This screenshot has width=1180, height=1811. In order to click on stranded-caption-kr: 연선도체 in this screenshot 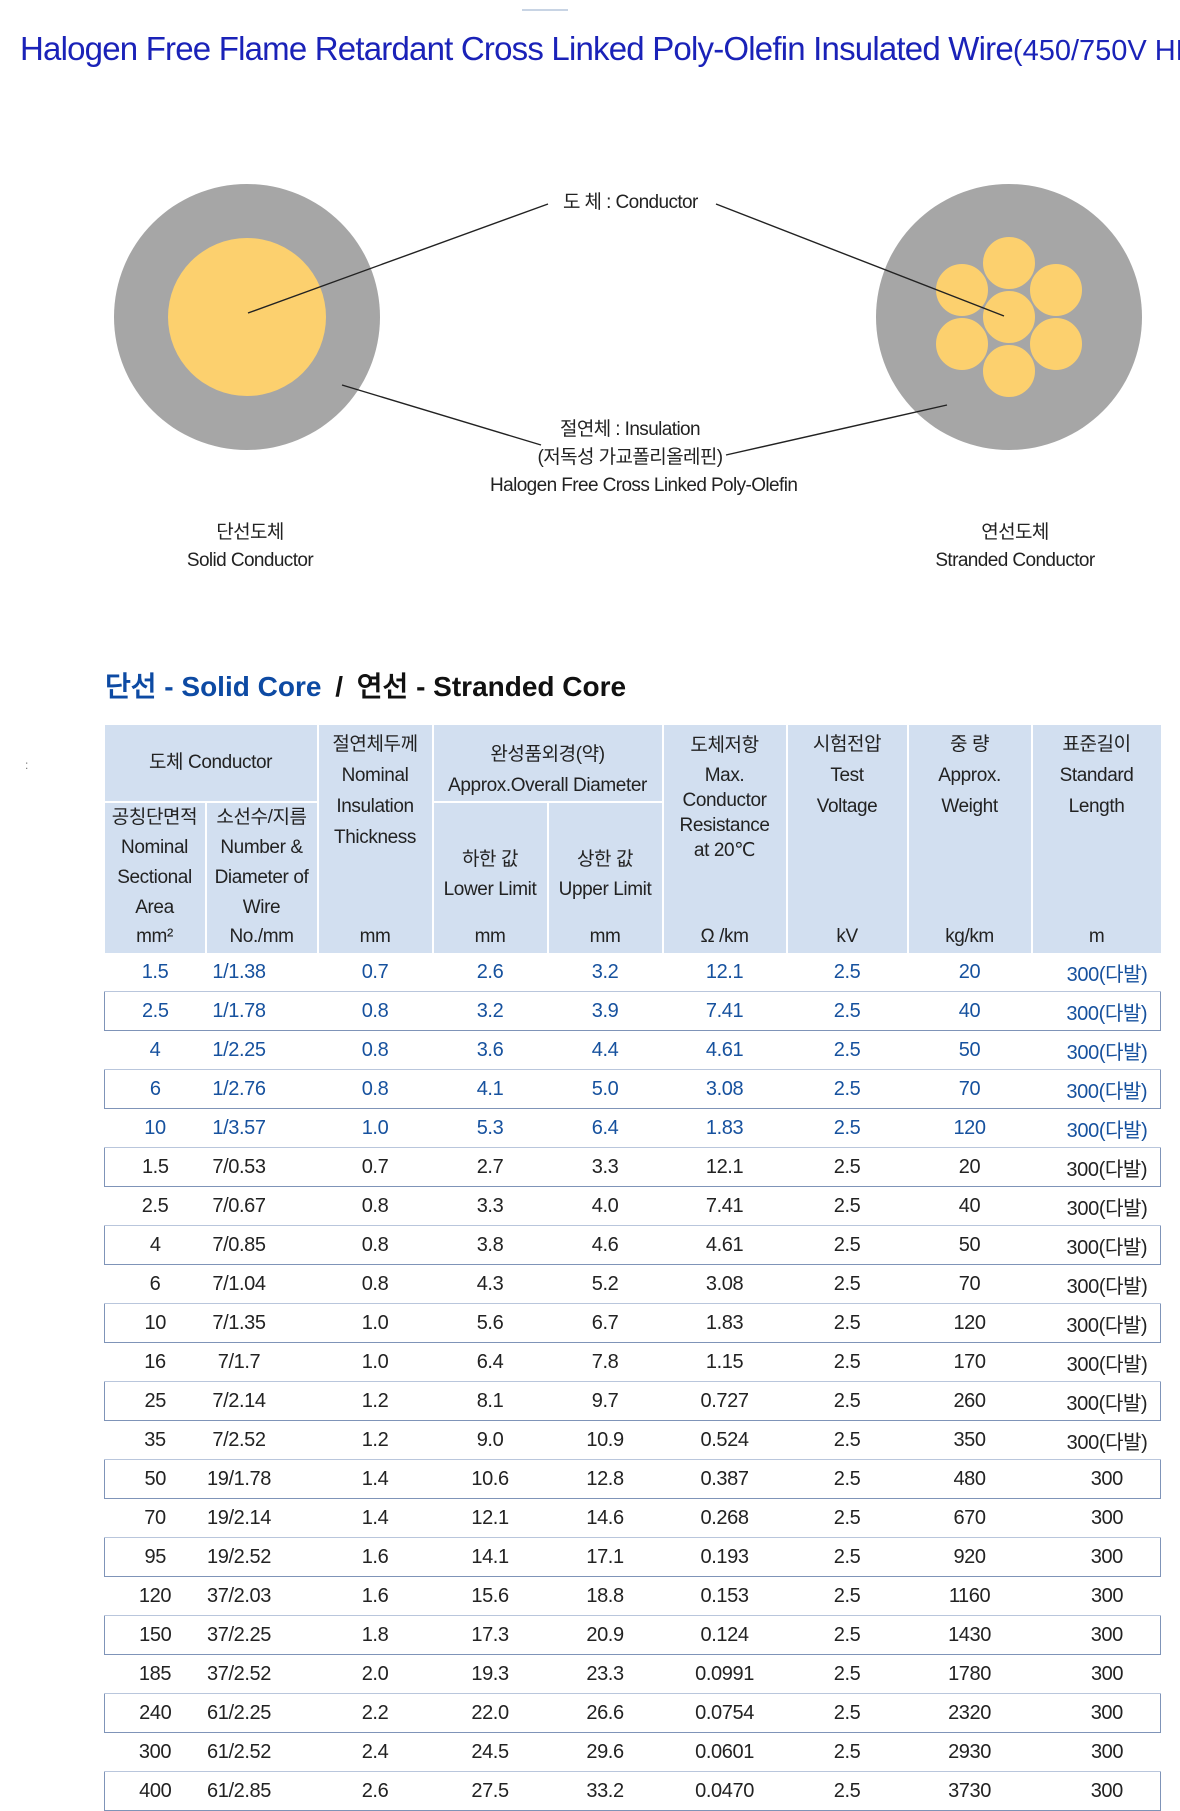, I will do `click(1015, 532)`.